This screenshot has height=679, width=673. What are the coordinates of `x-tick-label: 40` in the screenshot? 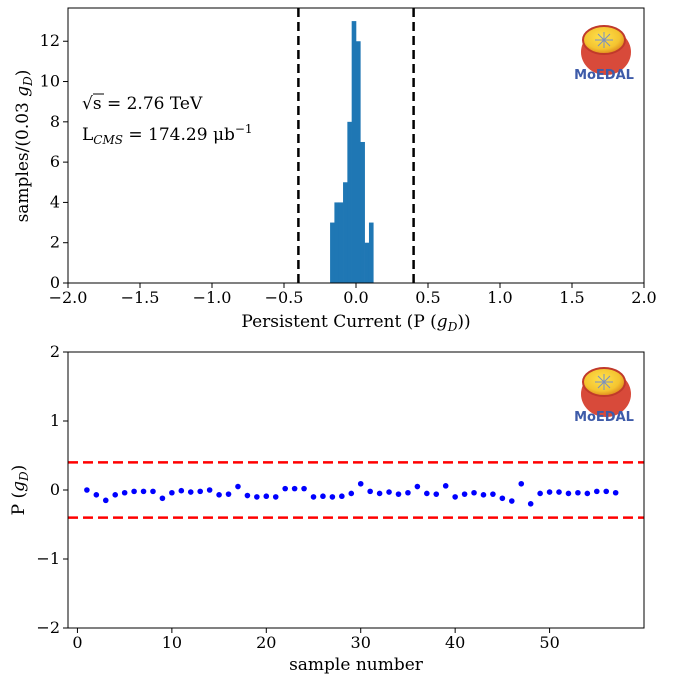 It's located at (455, 642).